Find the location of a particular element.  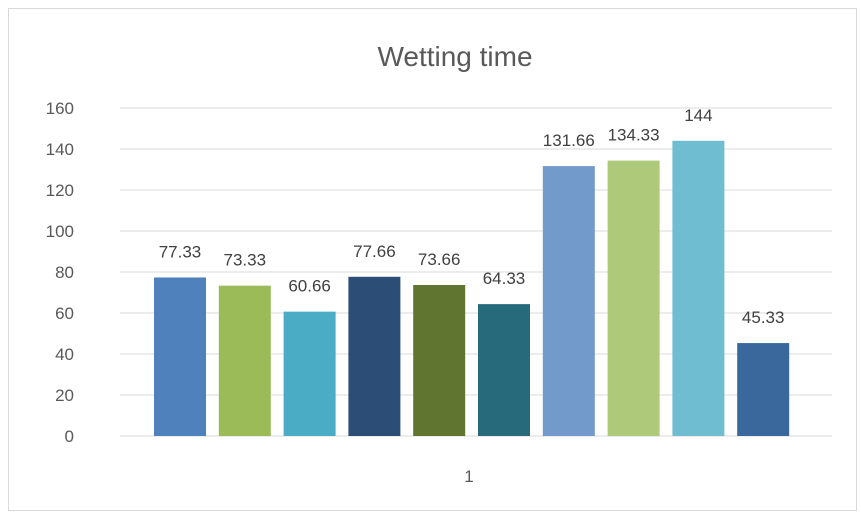

data-label-3: 60.66 is located at coordinates (309, 286).